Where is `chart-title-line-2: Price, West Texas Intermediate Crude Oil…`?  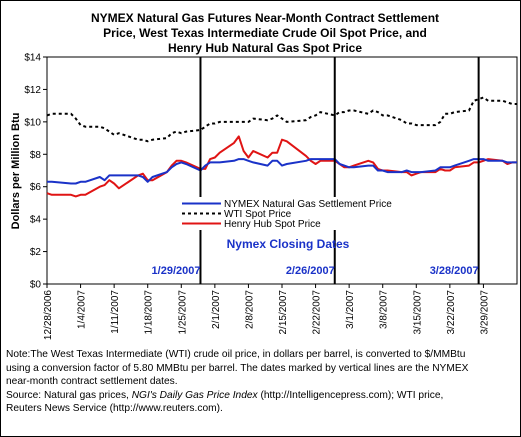 chart-title-line-2: Price, West Texas Intermediate Crude Oil… is located at coordinates (265, 33).